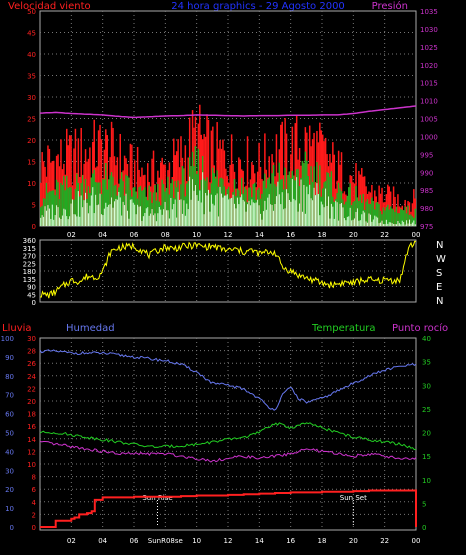 The height and width of the screenshot is (555, 466). Describe the element at coordinates (290, 235) in the screenshot. I see `x-tick-label: 16` at that location.